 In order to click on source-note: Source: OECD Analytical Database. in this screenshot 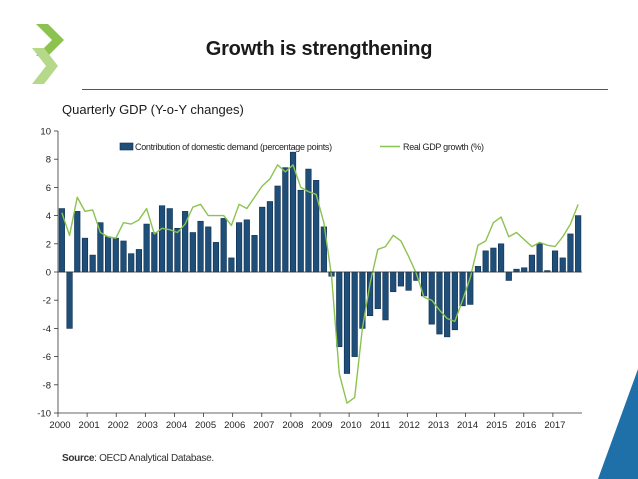, I will do `click(138, 458)`.